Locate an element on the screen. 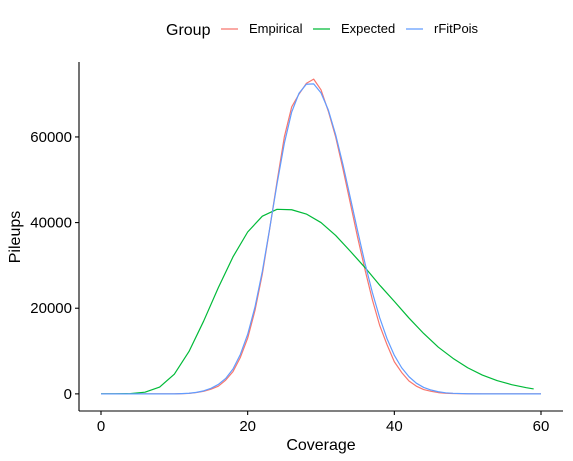 This screenshot has height=461, width=573. y-tick-label: 0 is located at coordinates (68, 394).